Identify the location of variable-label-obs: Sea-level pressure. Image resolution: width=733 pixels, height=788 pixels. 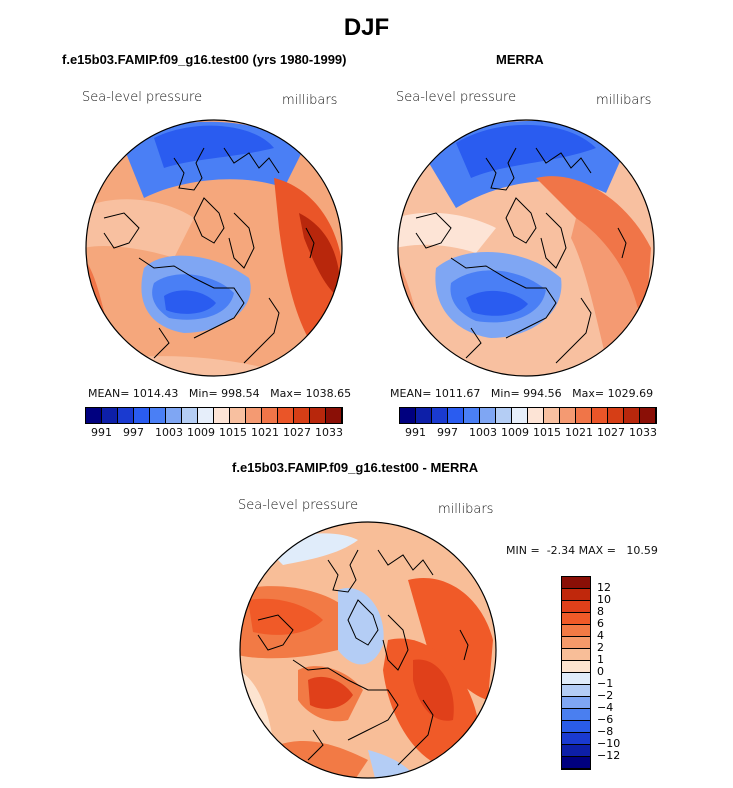
(456, 97).